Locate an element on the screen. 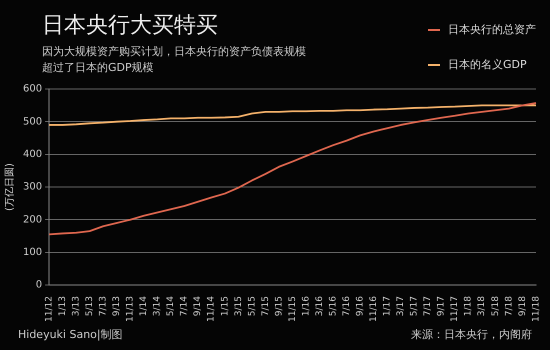  y-axis-title: (万亿日圆) is located at coordinates (10, 187).